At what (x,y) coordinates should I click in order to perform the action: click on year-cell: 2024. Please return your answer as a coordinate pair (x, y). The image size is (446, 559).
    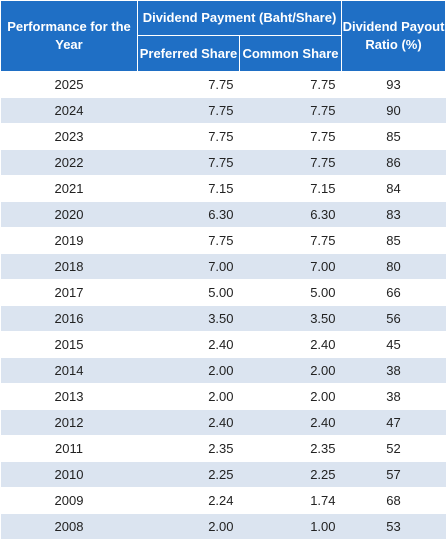
    Looking at the image, I should click on (69, 110).